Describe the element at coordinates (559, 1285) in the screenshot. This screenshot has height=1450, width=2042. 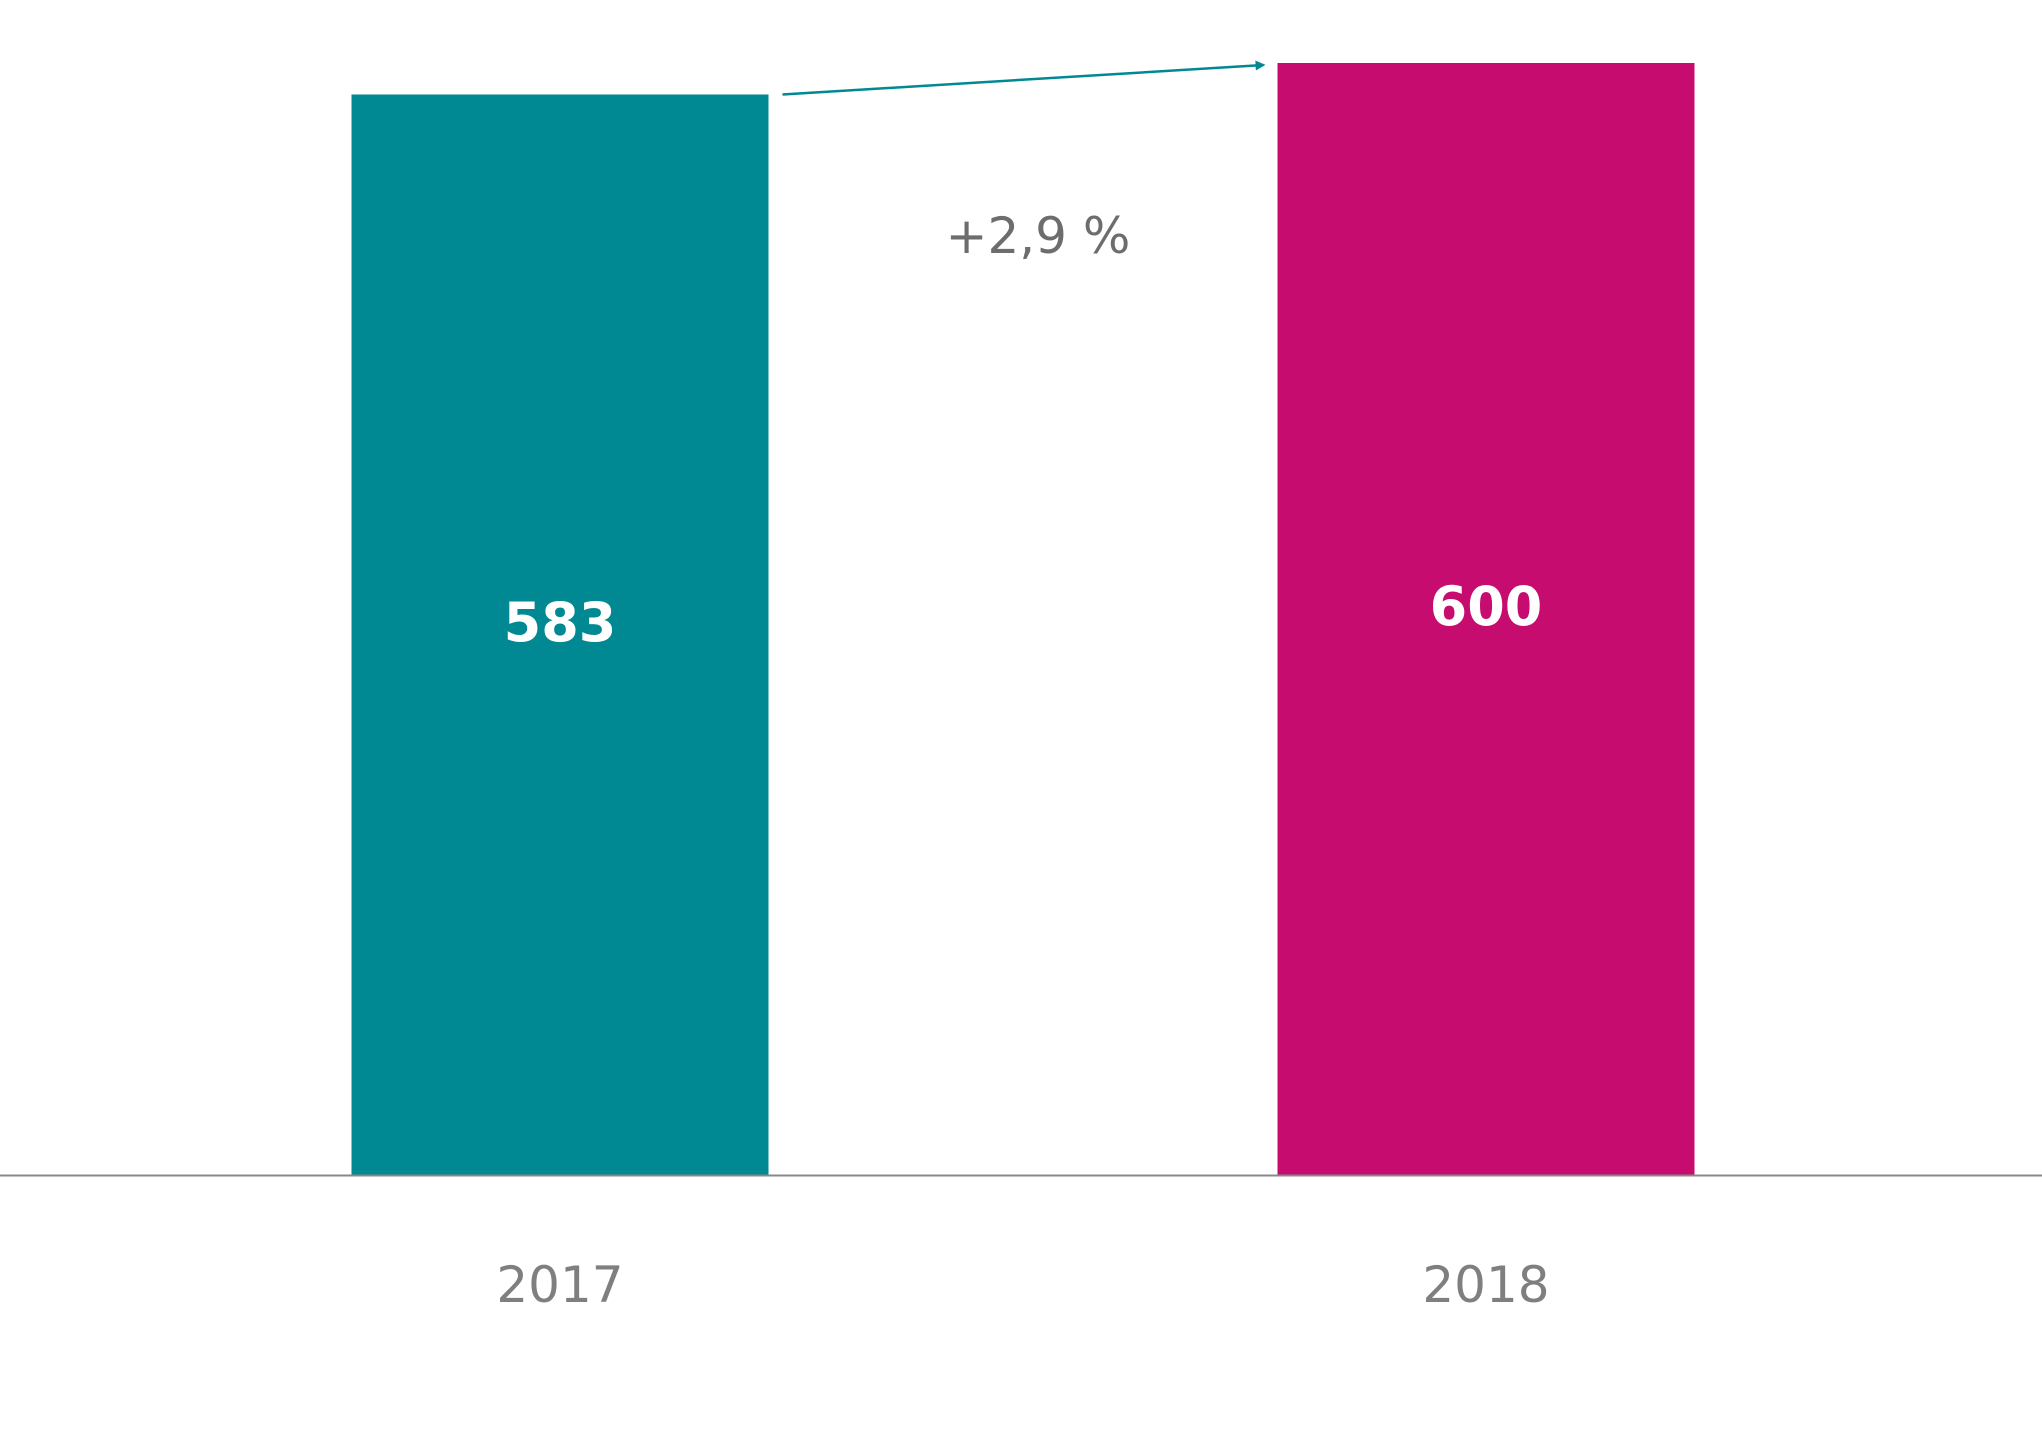
I see `x-tick-label-2017: 2017` at that location.